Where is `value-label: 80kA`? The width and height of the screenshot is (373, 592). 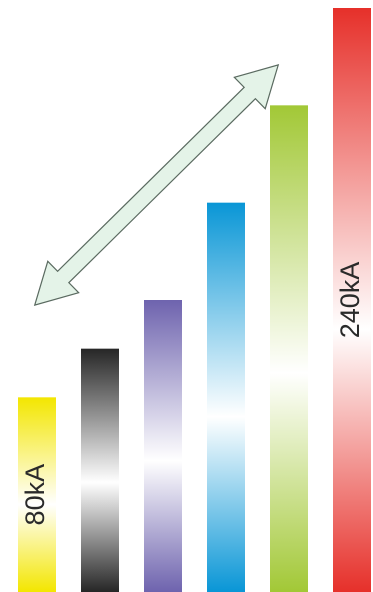
value-label: 80kA is located at coordinates (35, 495).